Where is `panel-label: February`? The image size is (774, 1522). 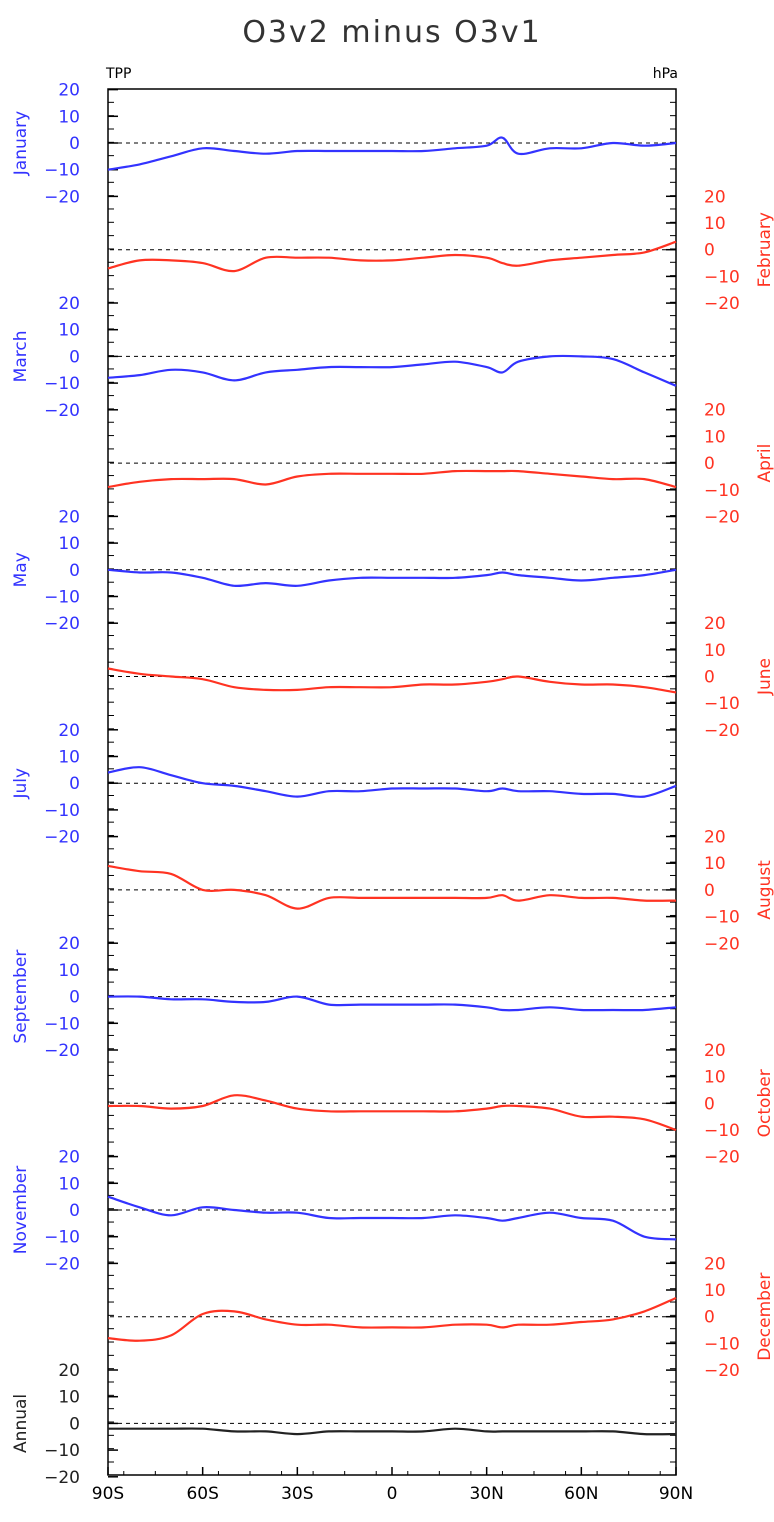 panel-label: February is located at coordinates (764, 249).